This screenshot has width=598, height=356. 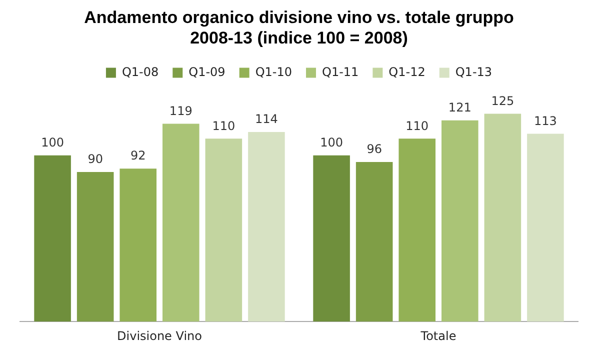 I want to click on x-tick-label: Divisione Vino, so click(x=159, y=335).